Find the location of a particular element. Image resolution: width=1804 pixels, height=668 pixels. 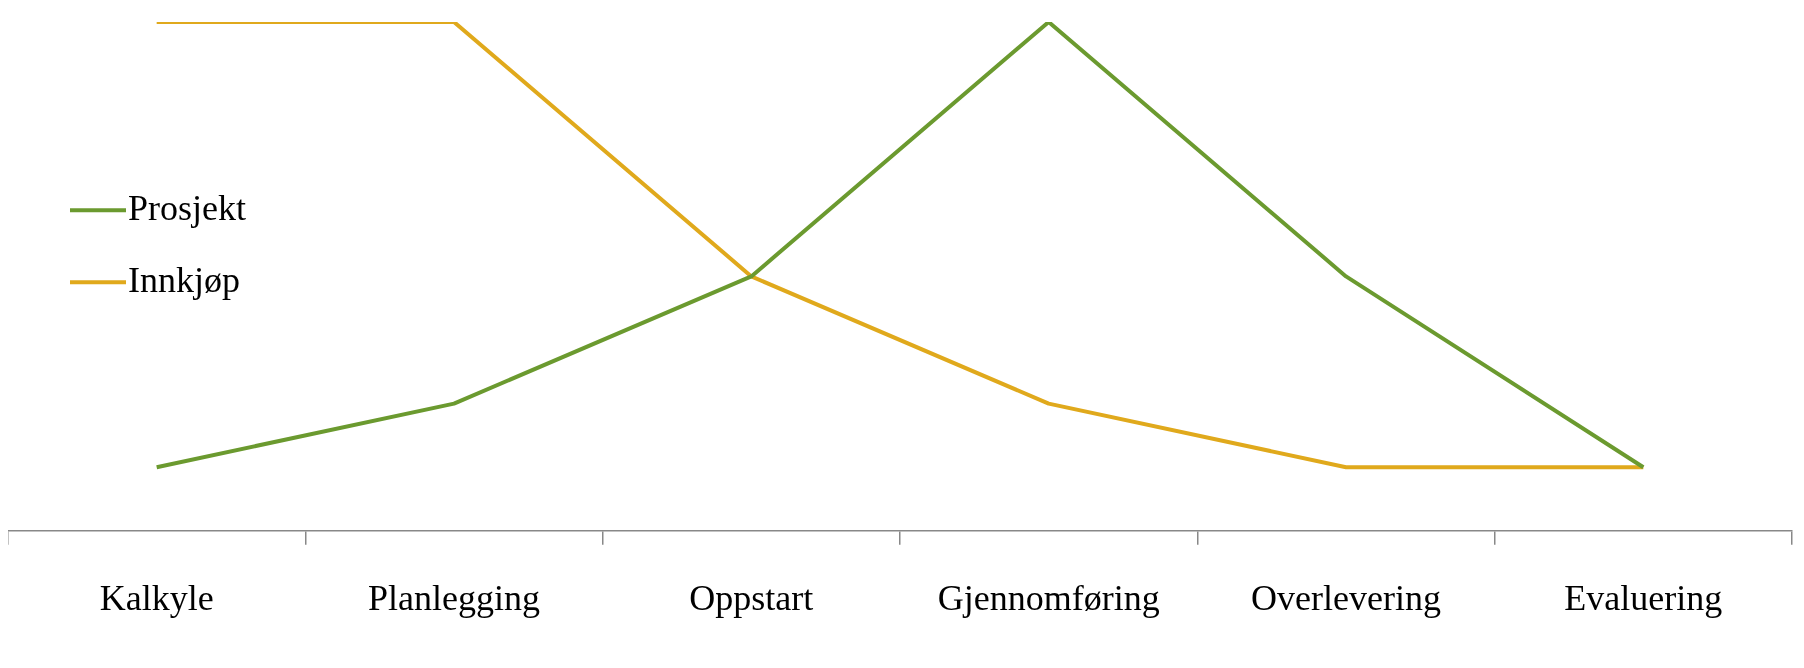

x-tick-label: Overlevering is located at coordinates (1346, 597).